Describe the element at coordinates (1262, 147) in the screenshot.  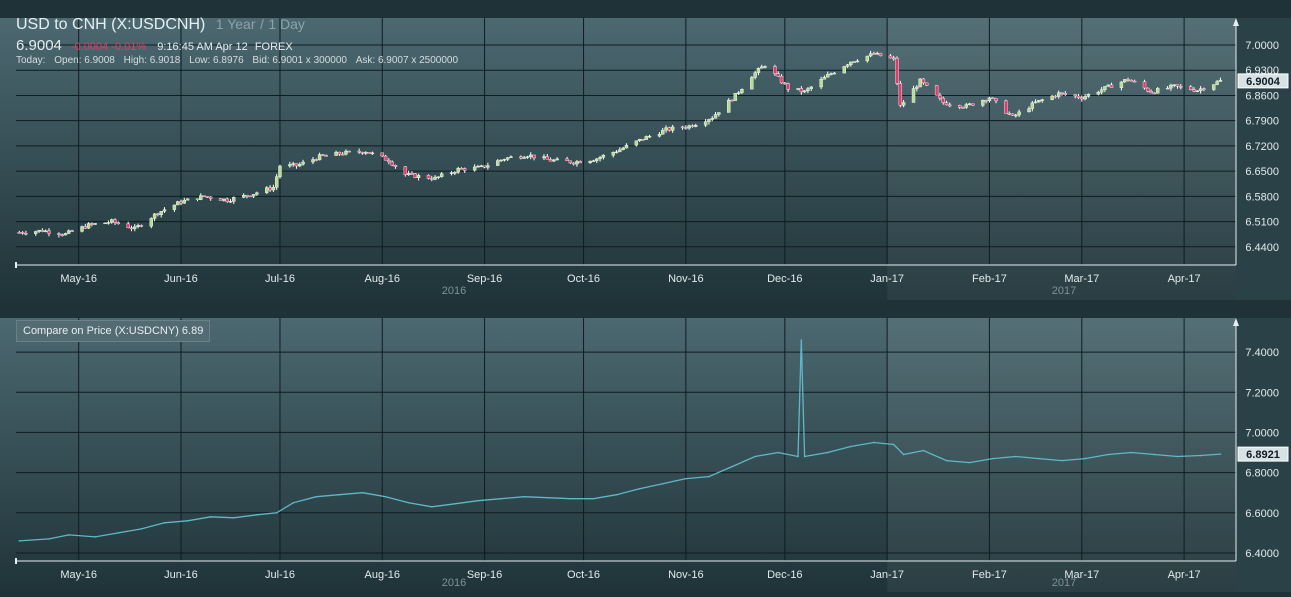
I see `value-tick-label: 6.7200` at that location.